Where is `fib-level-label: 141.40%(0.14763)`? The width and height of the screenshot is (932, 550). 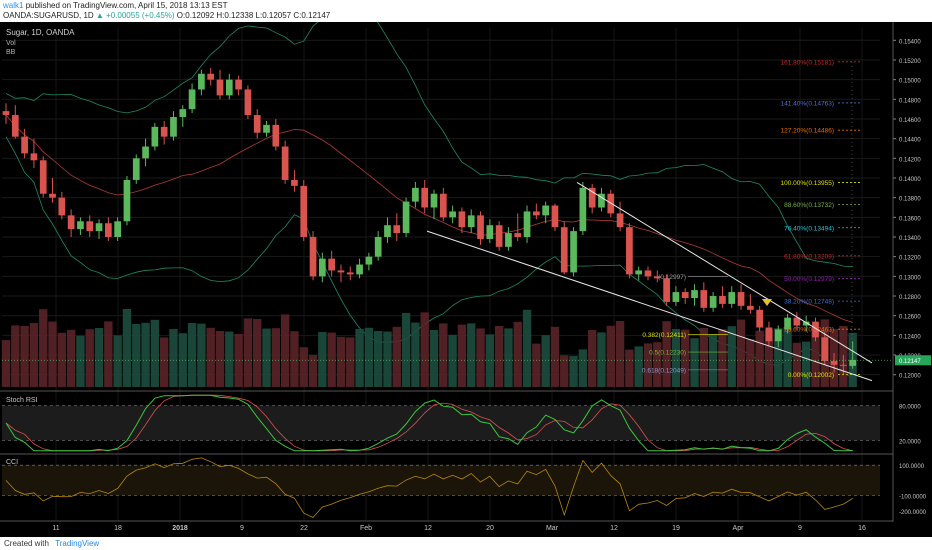
fib-level-label: 141.40%(0.14763) is located at coordinates (808, 103).